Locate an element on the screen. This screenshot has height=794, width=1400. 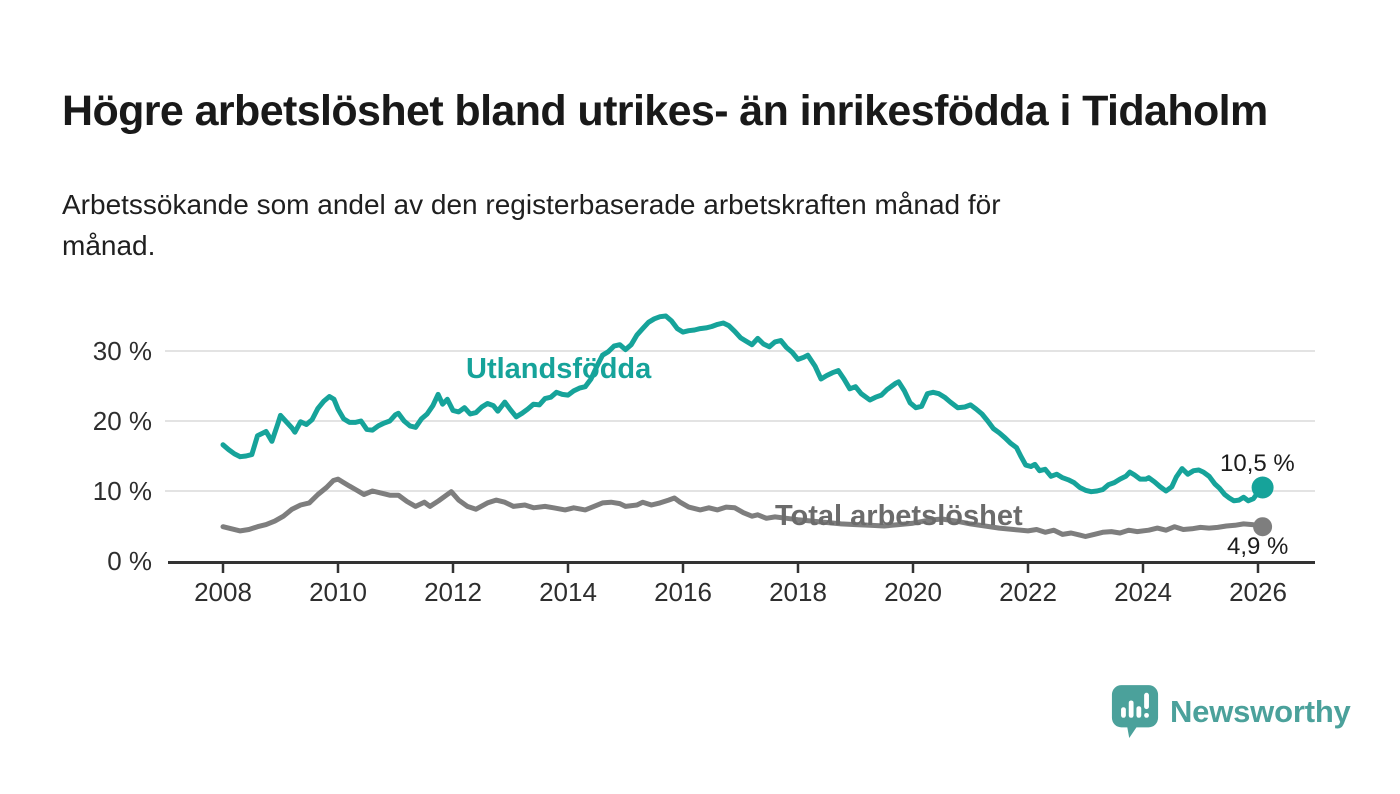
y-tick-label-0: 0 % is located at coordinates (129, 561).